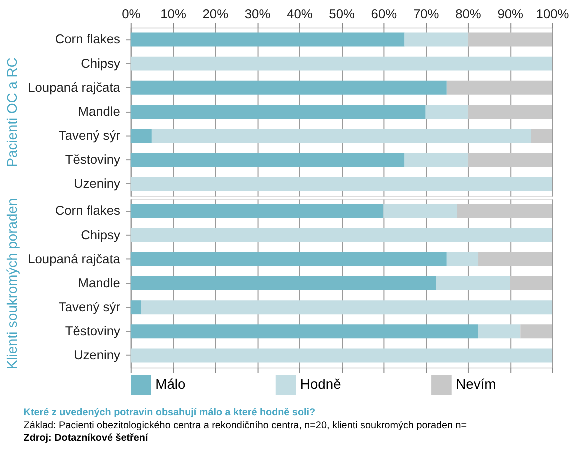  Describe the element at coordinates (300, 14) in the screenshot. I see `x-tick-label: 40%` at that location.